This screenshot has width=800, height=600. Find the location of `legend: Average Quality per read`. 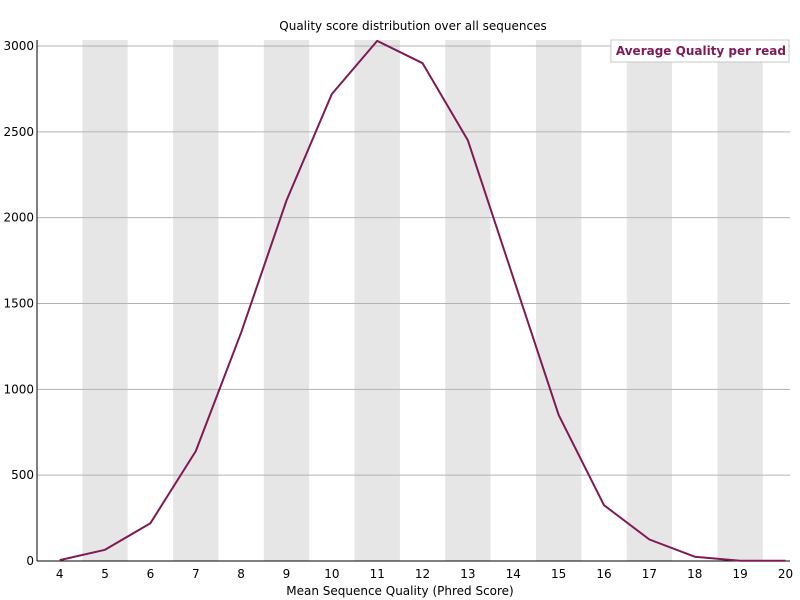

legend: Average Quality per read is located at coordinates (700, 51).